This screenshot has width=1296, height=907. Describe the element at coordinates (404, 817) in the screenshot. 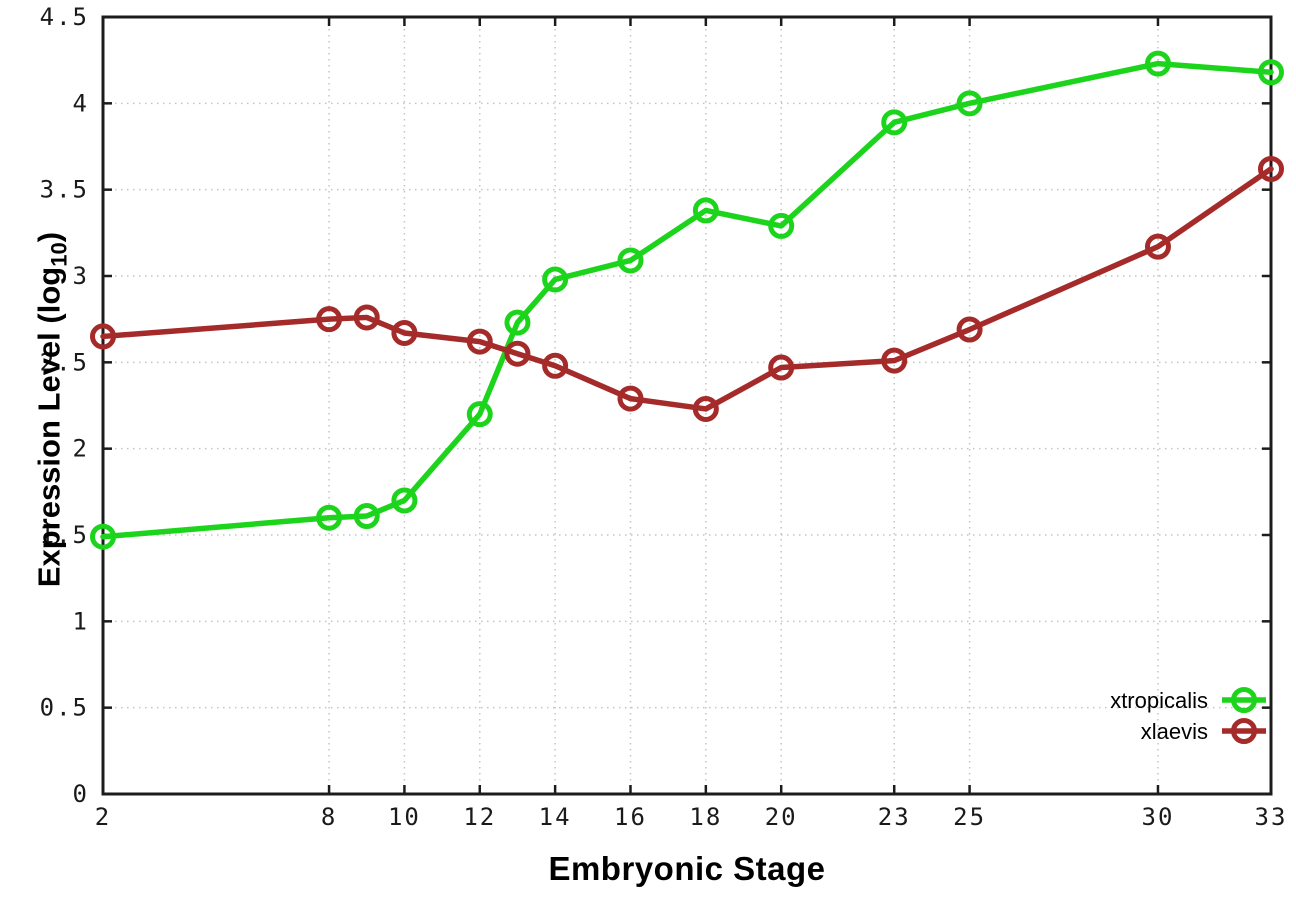

I see `x-tick-label: 10` at that location.